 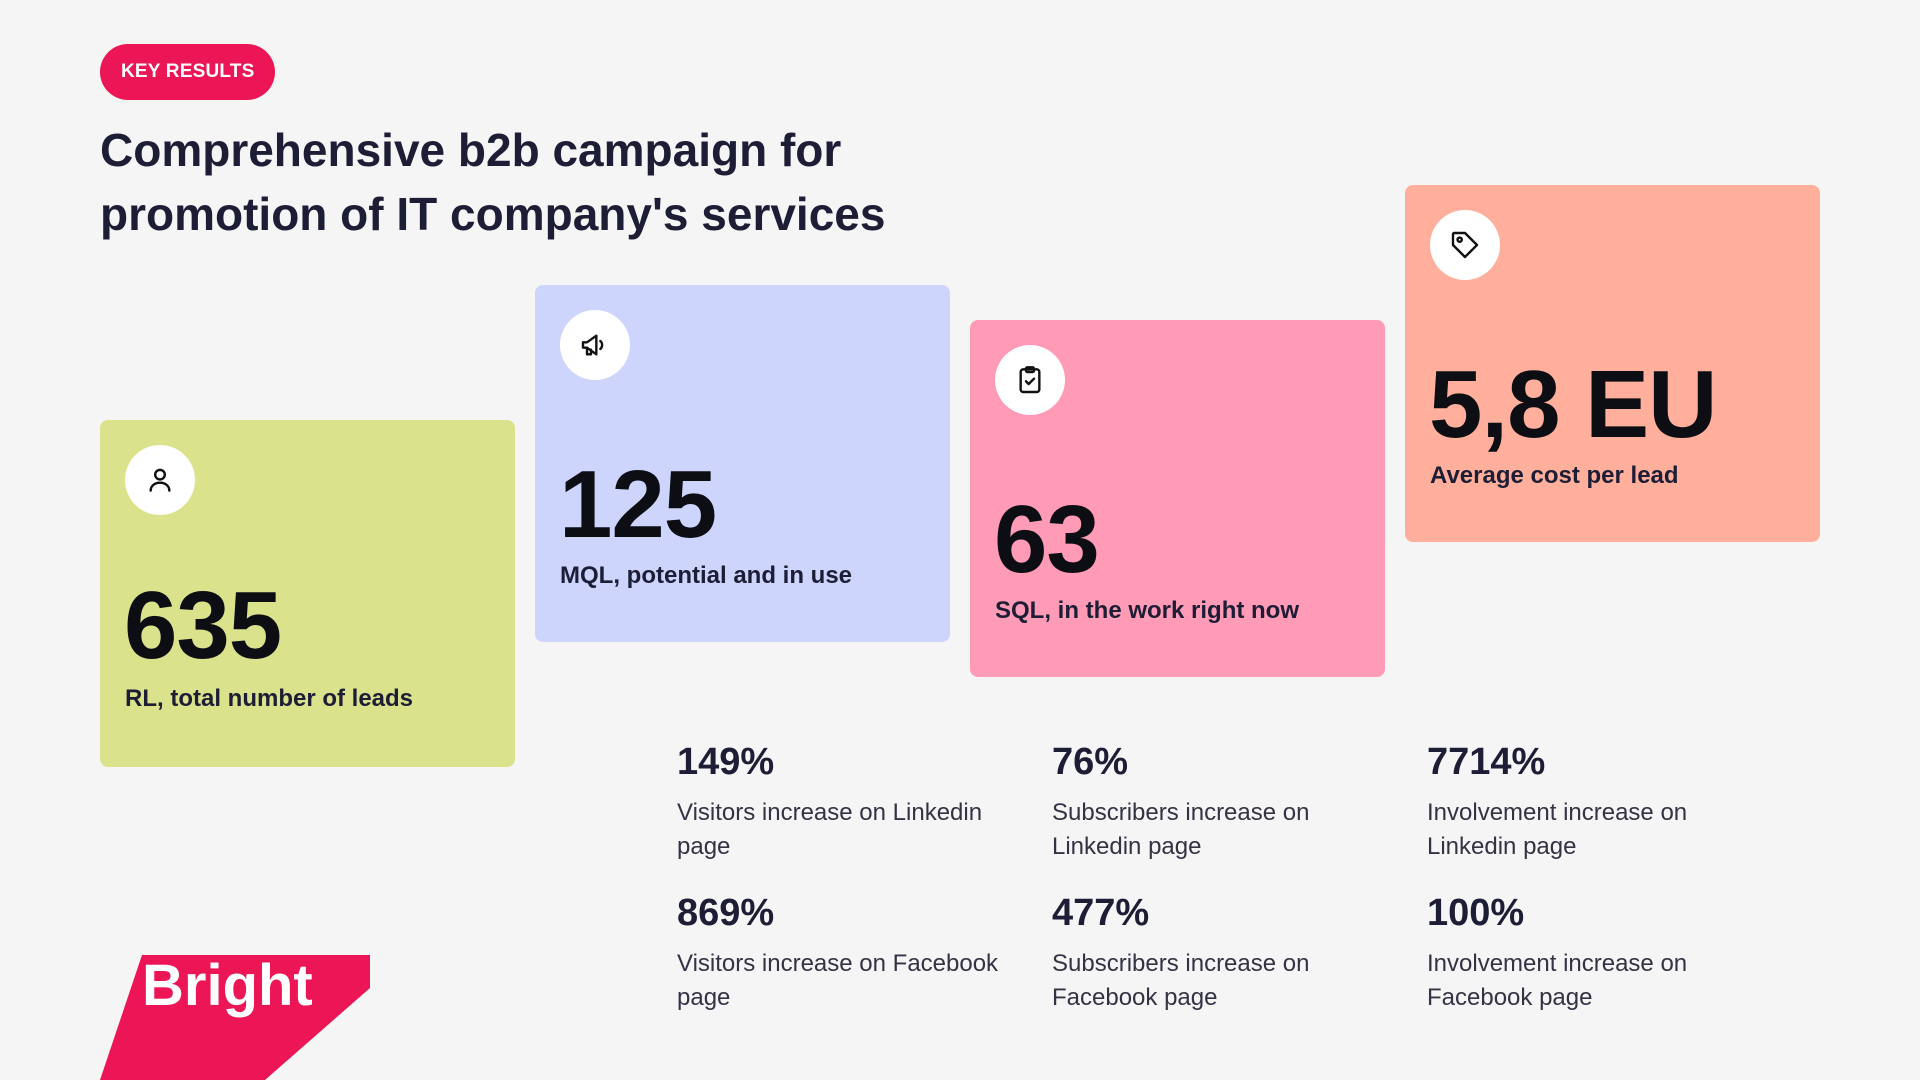 What do you see at coordinates (1486, 762) in the screenshot?
I see `stat-value: 7714%` at bounding box center [1486, 762].